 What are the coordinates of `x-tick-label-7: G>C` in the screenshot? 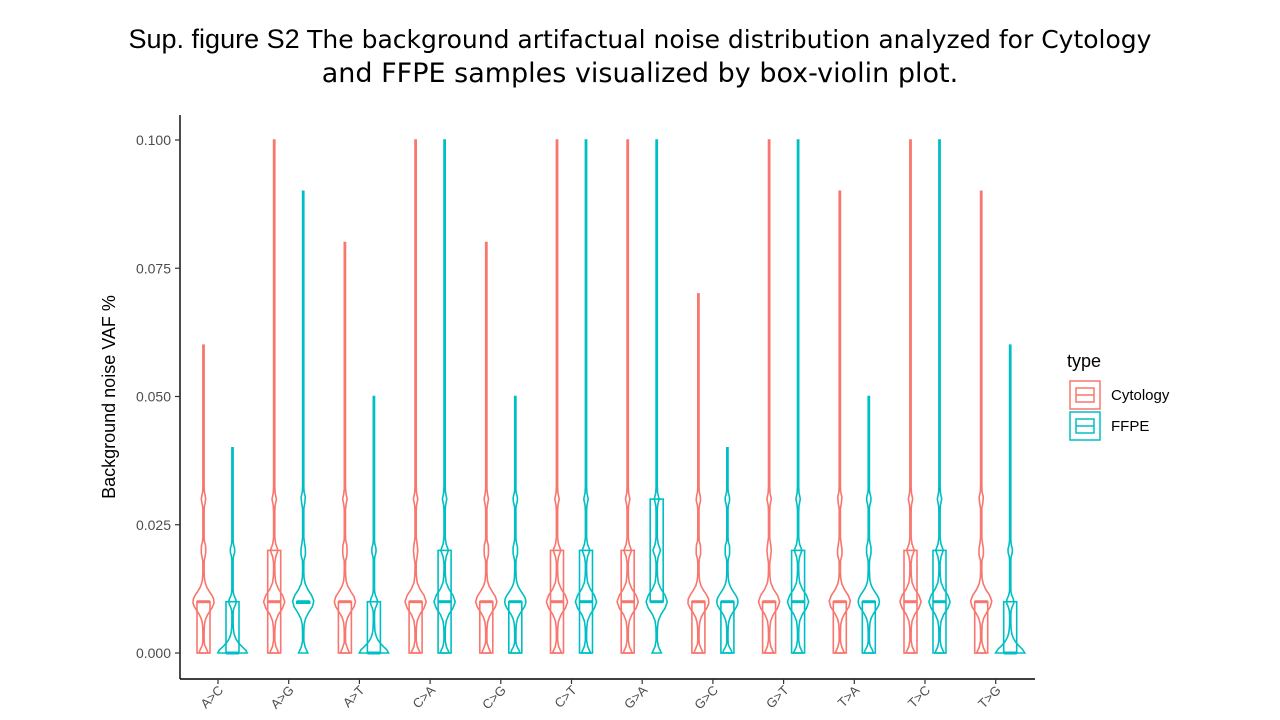 It's located at (706, 698).